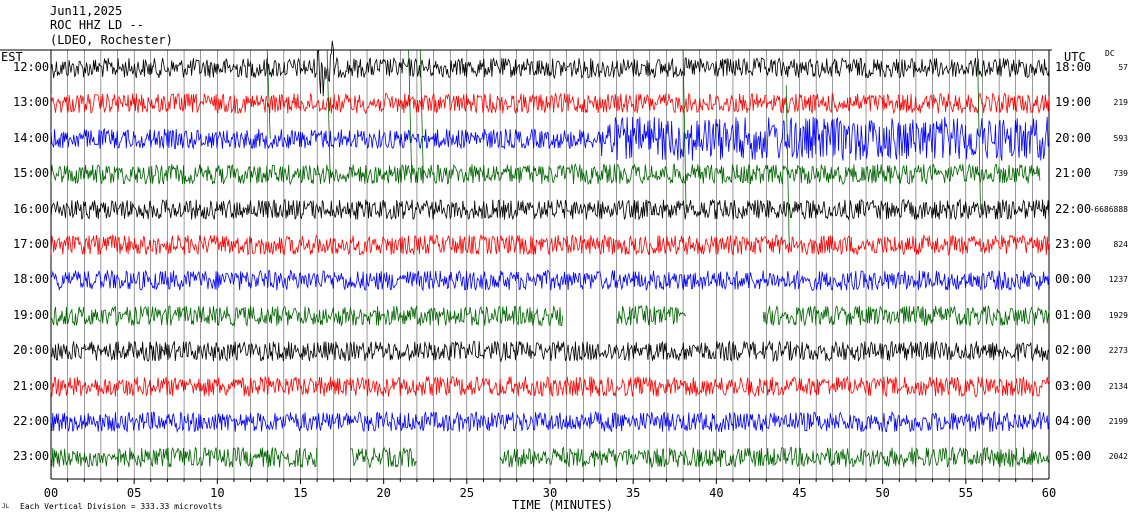  Describe the element at coordinates (31, 102) in the screenshot. I see `est-time-label: 13:00` at that location.